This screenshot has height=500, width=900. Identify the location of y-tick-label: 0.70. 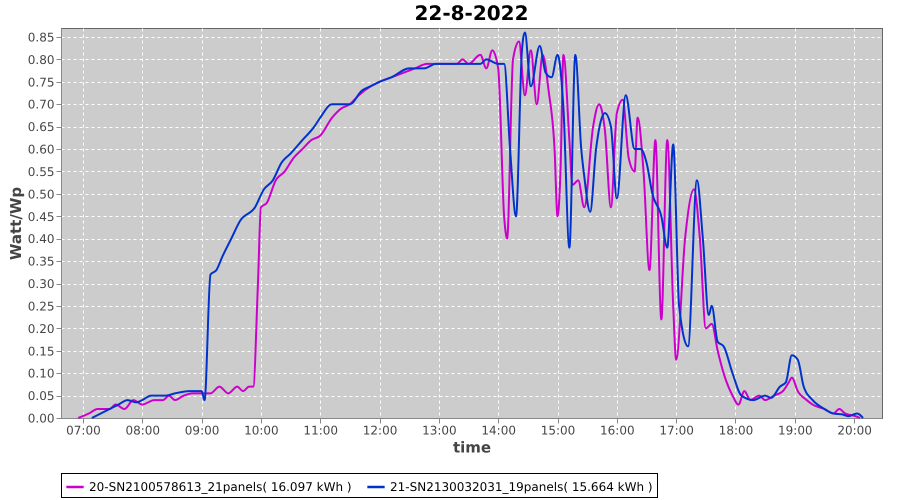
(41, 105).